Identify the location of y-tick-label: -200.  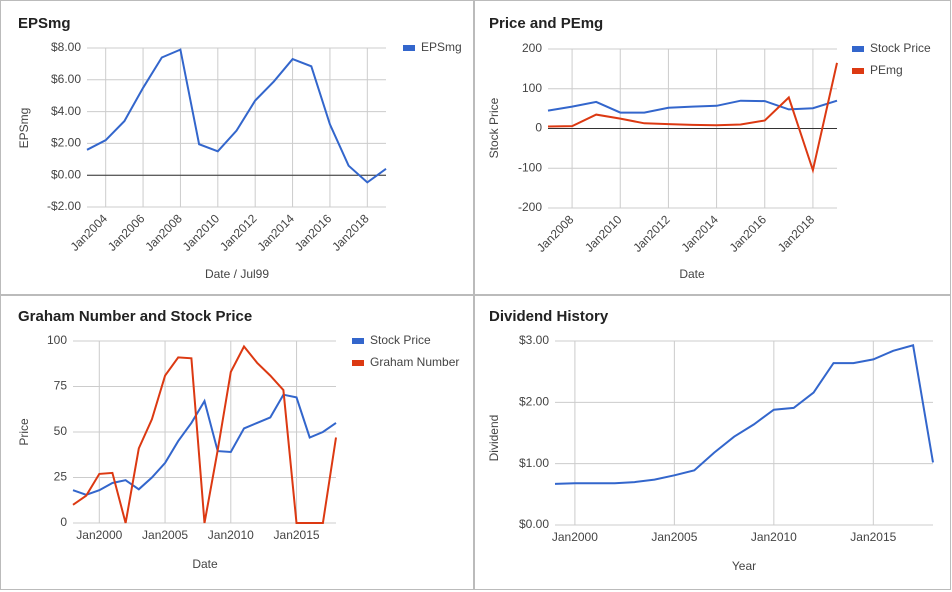
(530, 207).